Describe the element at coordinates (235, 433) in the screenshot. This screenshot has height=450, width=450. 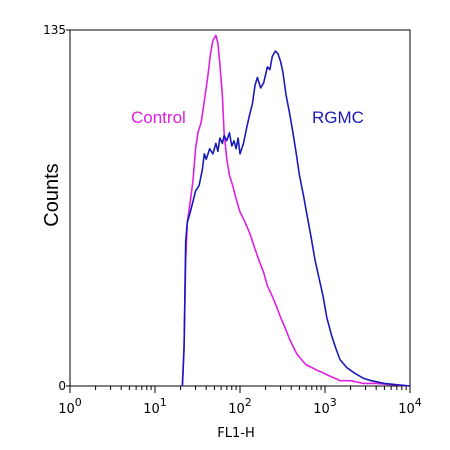
I see `x-axis-label: FL1-H` at that location.